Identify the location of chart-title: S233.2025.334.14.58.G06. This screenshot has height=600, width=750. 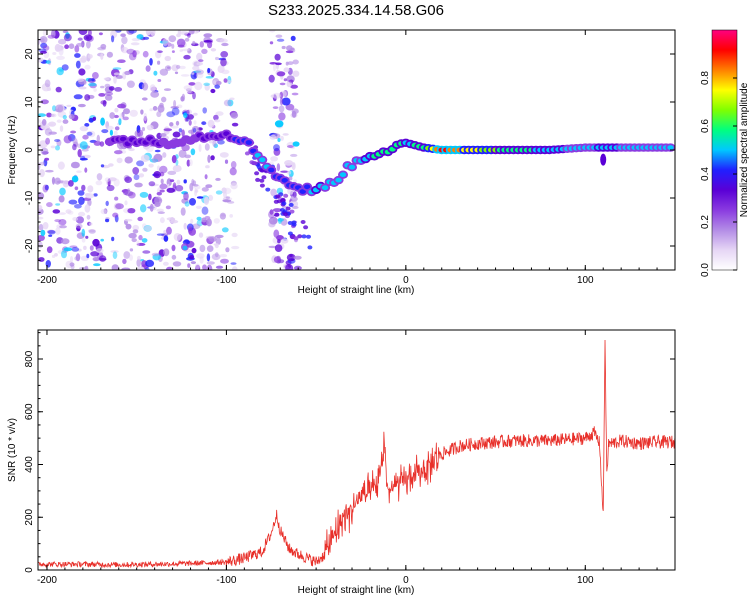
(356, 10).